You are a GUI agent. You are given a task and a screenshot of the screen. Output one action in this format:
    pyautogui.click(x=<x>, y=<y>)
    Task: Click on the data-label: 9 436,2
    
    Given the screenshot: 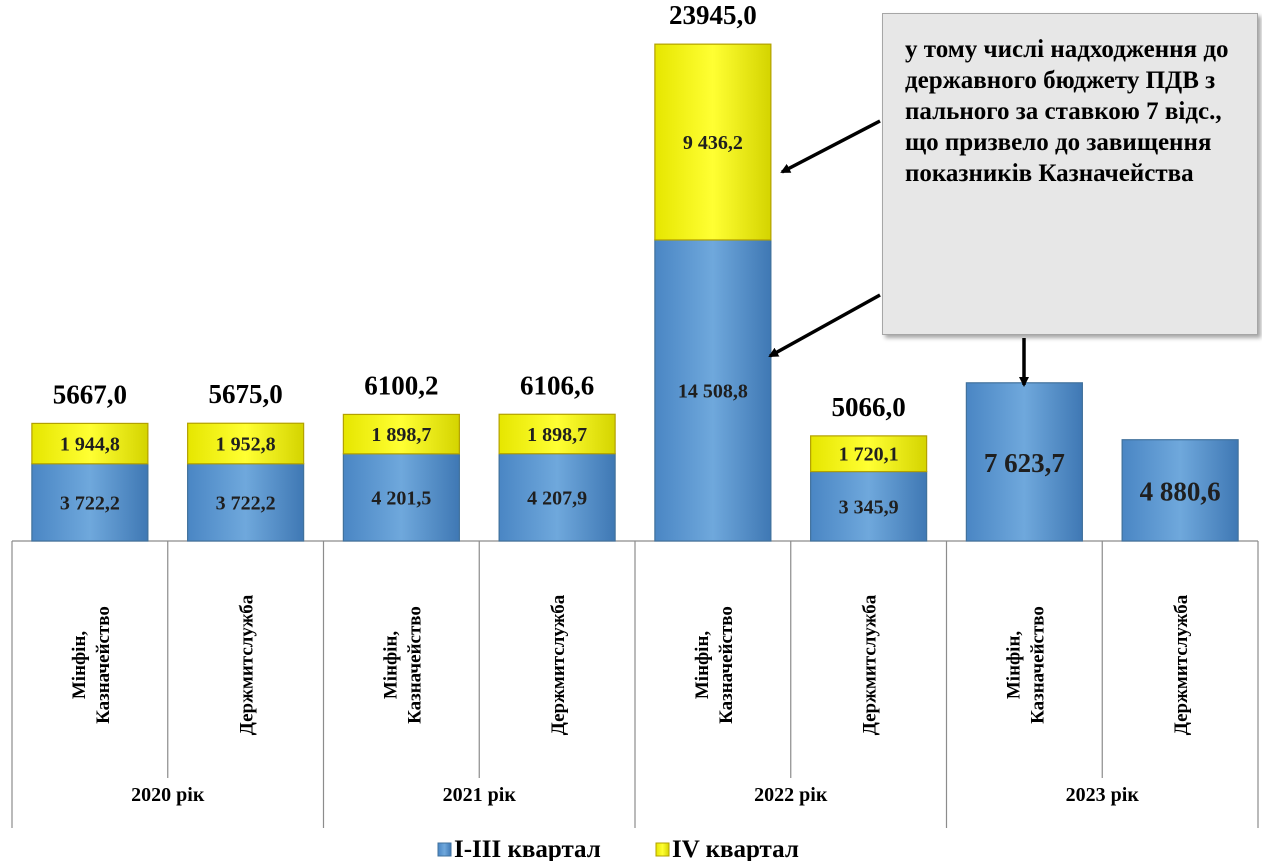 What is the action you would take?
    pyautogui.click(x=713, y=143)
    